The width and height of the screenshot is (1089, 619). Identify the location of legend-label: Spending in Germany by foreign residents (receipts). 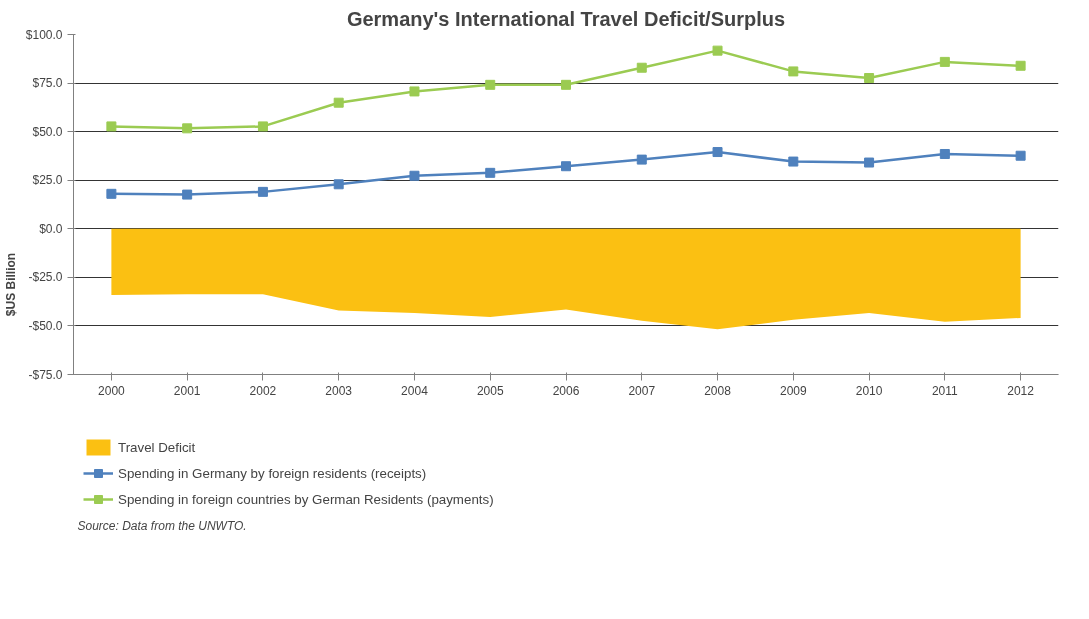
(272, 473).